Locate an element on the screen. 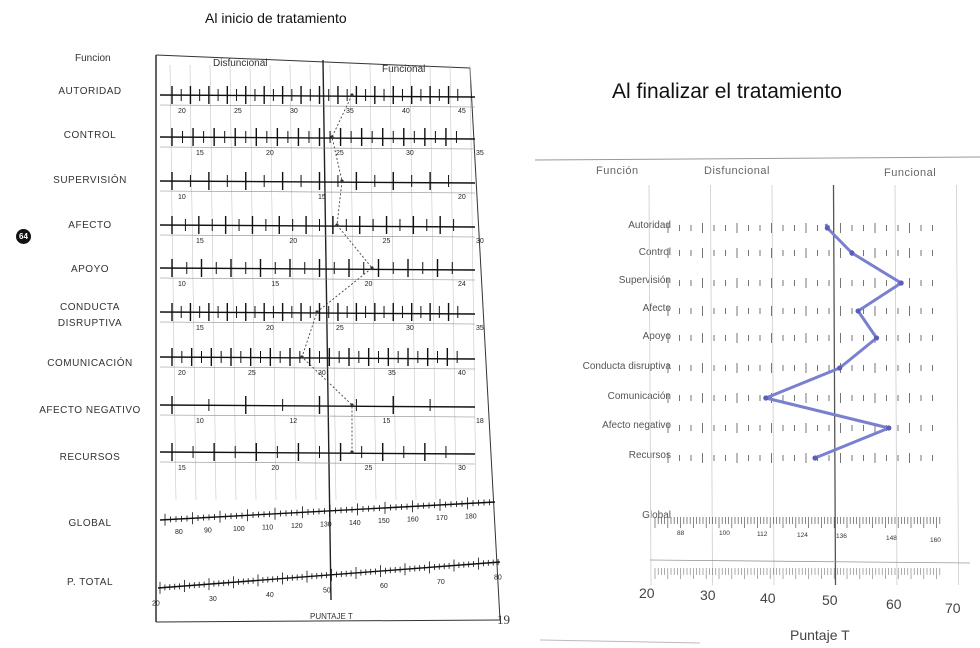 This screenshot has height=648, width=980. right-col-funcional: Funcional is located at coordinates (910, 173).